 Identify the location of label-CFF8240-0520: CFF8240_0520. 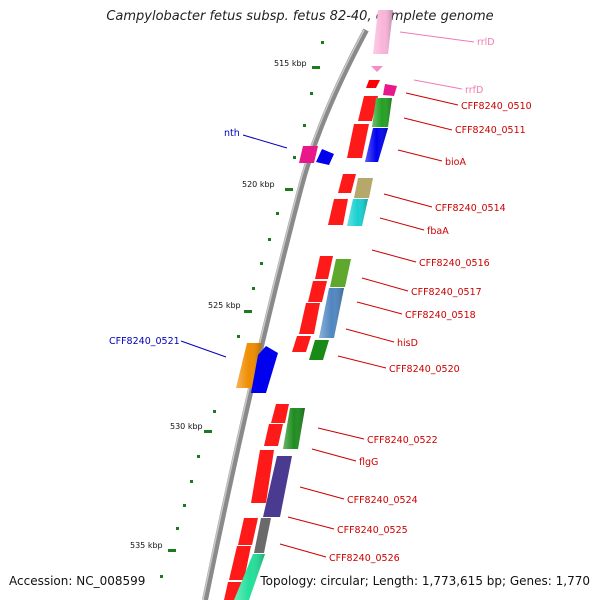
(424, 369).